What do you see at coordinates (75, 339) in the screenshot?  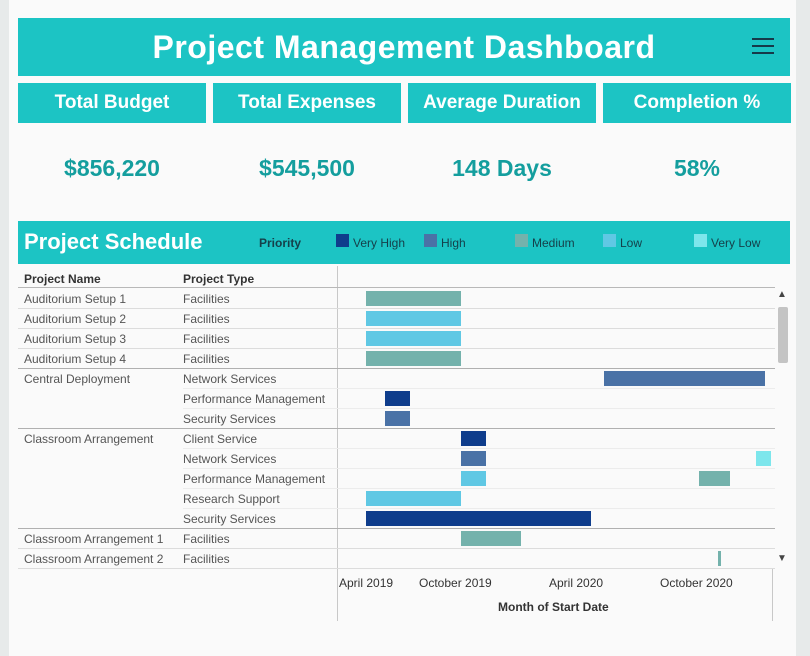 I see `row-project-name: Auditorium Setup 3` at bounding box center [75, 339].